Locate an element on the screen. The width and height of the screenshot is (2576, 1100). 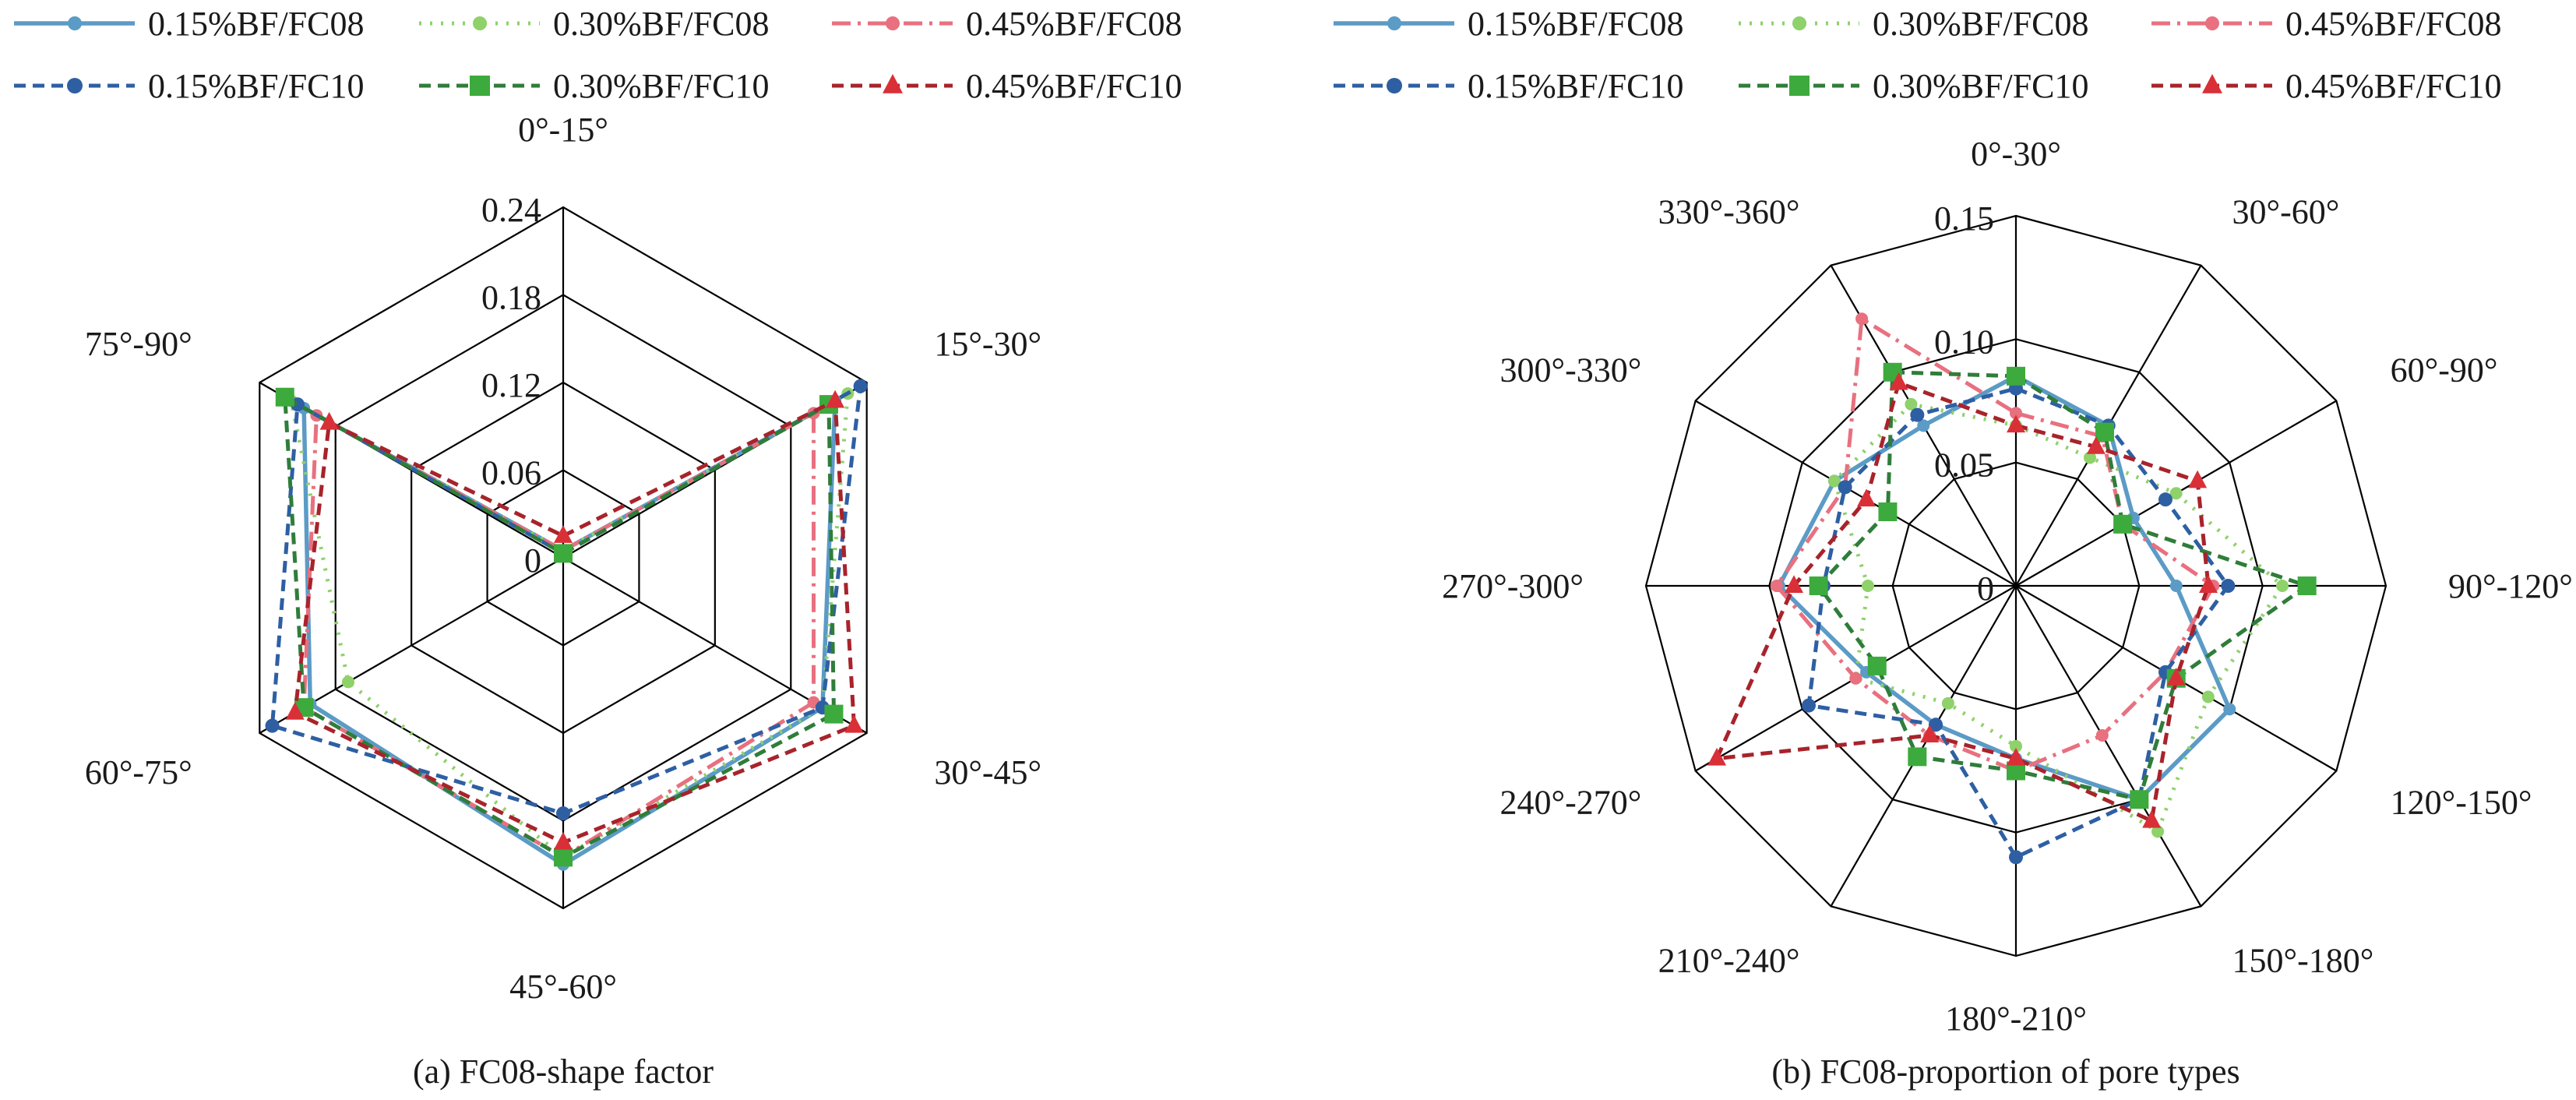
category-label: 60°-90° is located at coordinates (2444, 370).